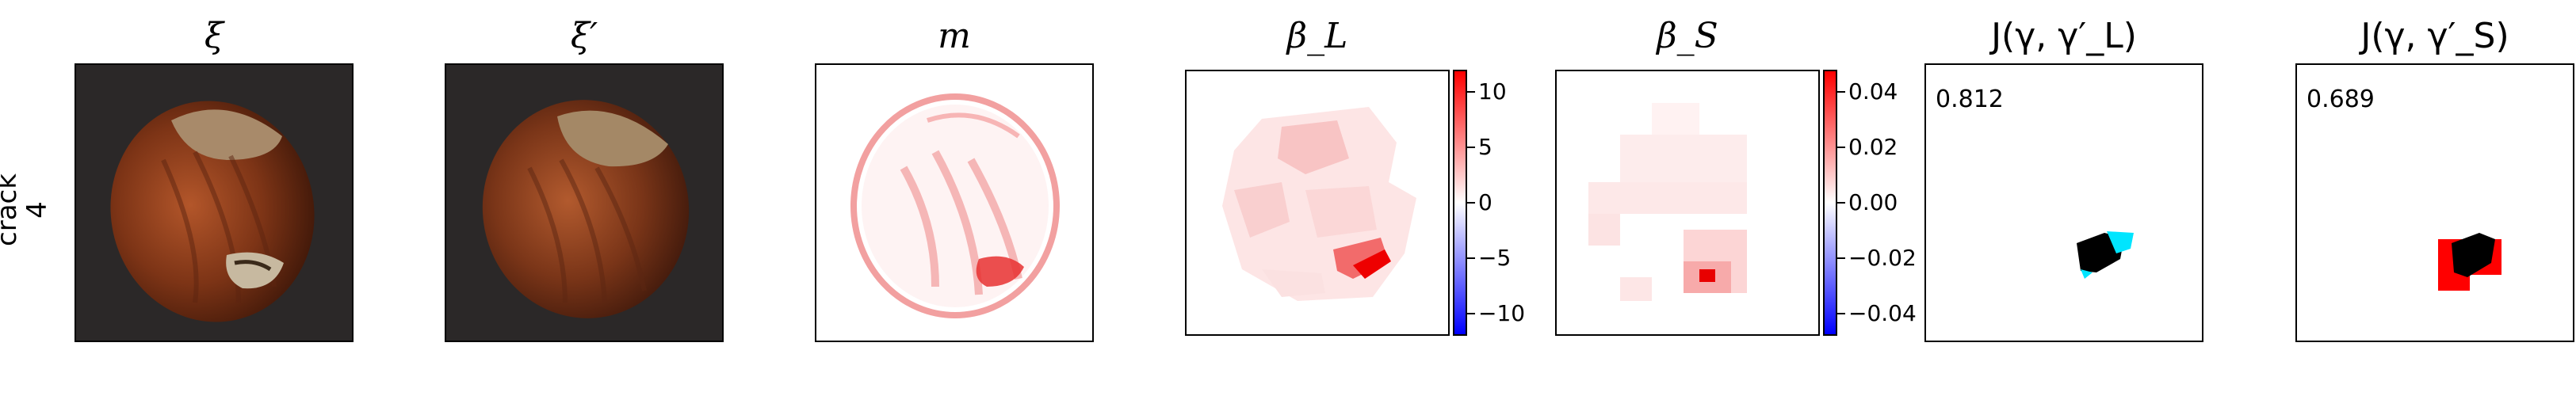  Describe the element at coordinates (11, 209) in the screenshot. I see `row-label-line-1: crack` at that location.